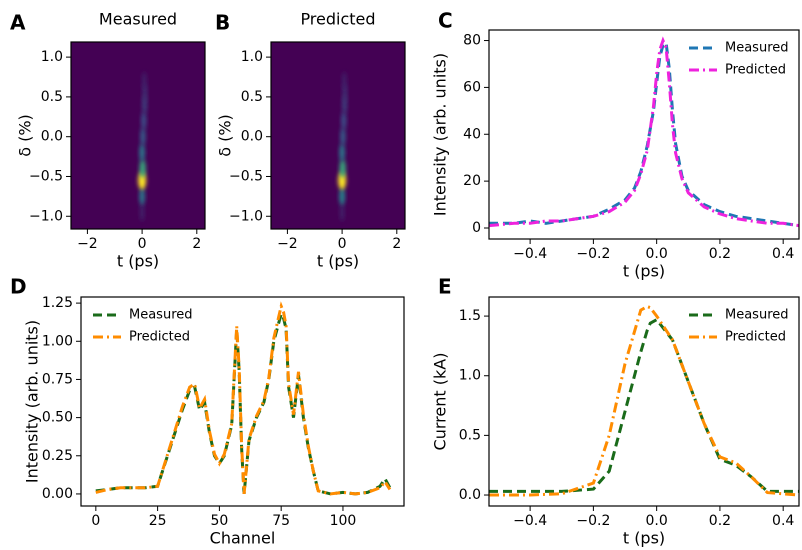  I want to click on y-tick-label: 80, so click(472, 41).